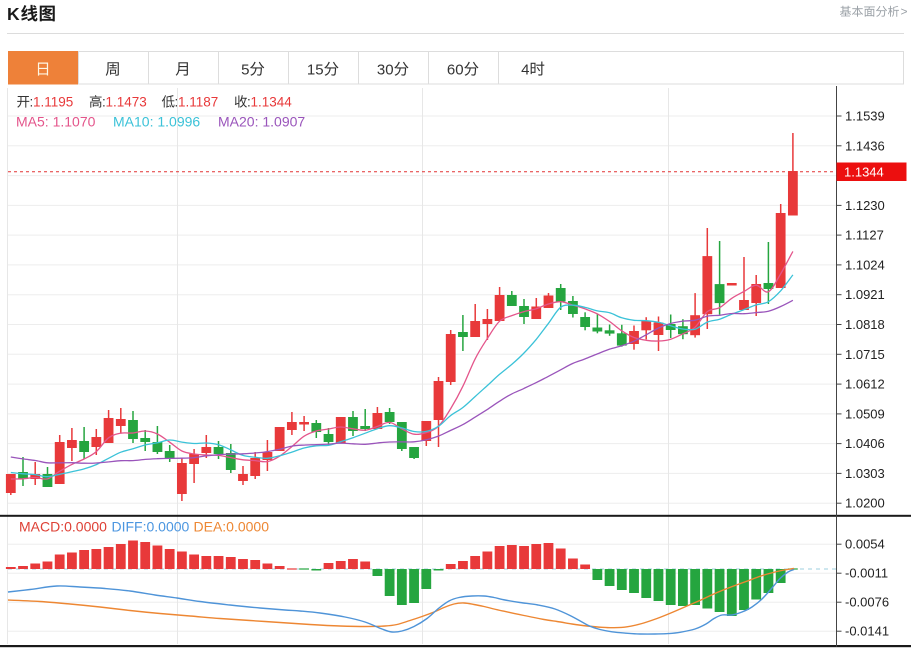 This screenshot has height=649, width=911. Describe the element at coordinates (245, 70) in the screenshot. I see `svg-text: 5` at that location.